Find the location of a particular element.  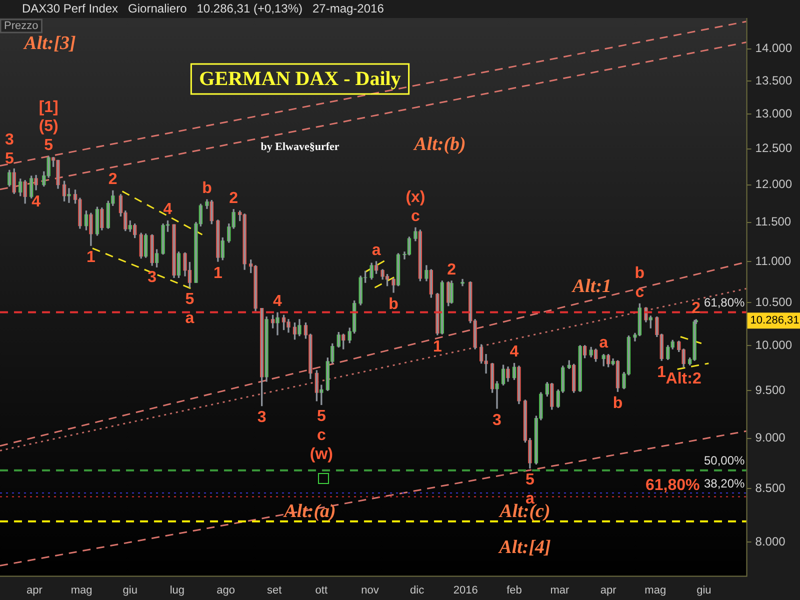

annotation: [1] is located at coordinates (48, 107).